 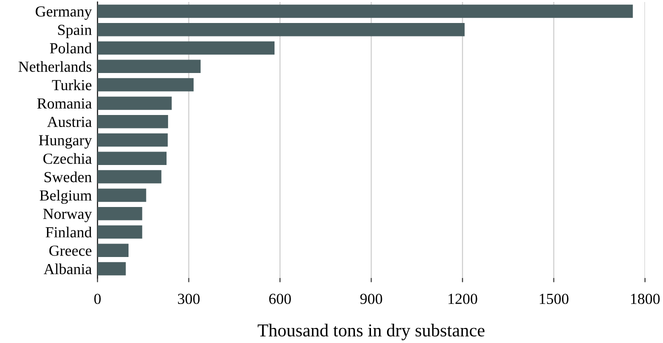 I want to click on x-tick-label: 300, so click(x=189, y=299).